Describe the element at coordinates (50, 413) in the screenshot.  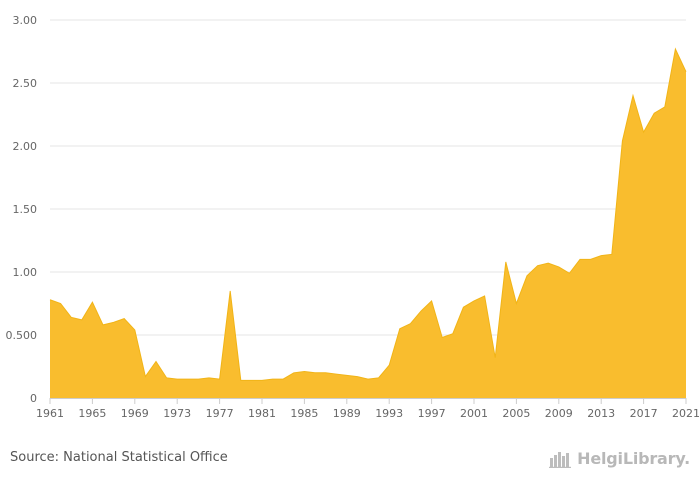
I see `x-tick-label: 1961` at that location.